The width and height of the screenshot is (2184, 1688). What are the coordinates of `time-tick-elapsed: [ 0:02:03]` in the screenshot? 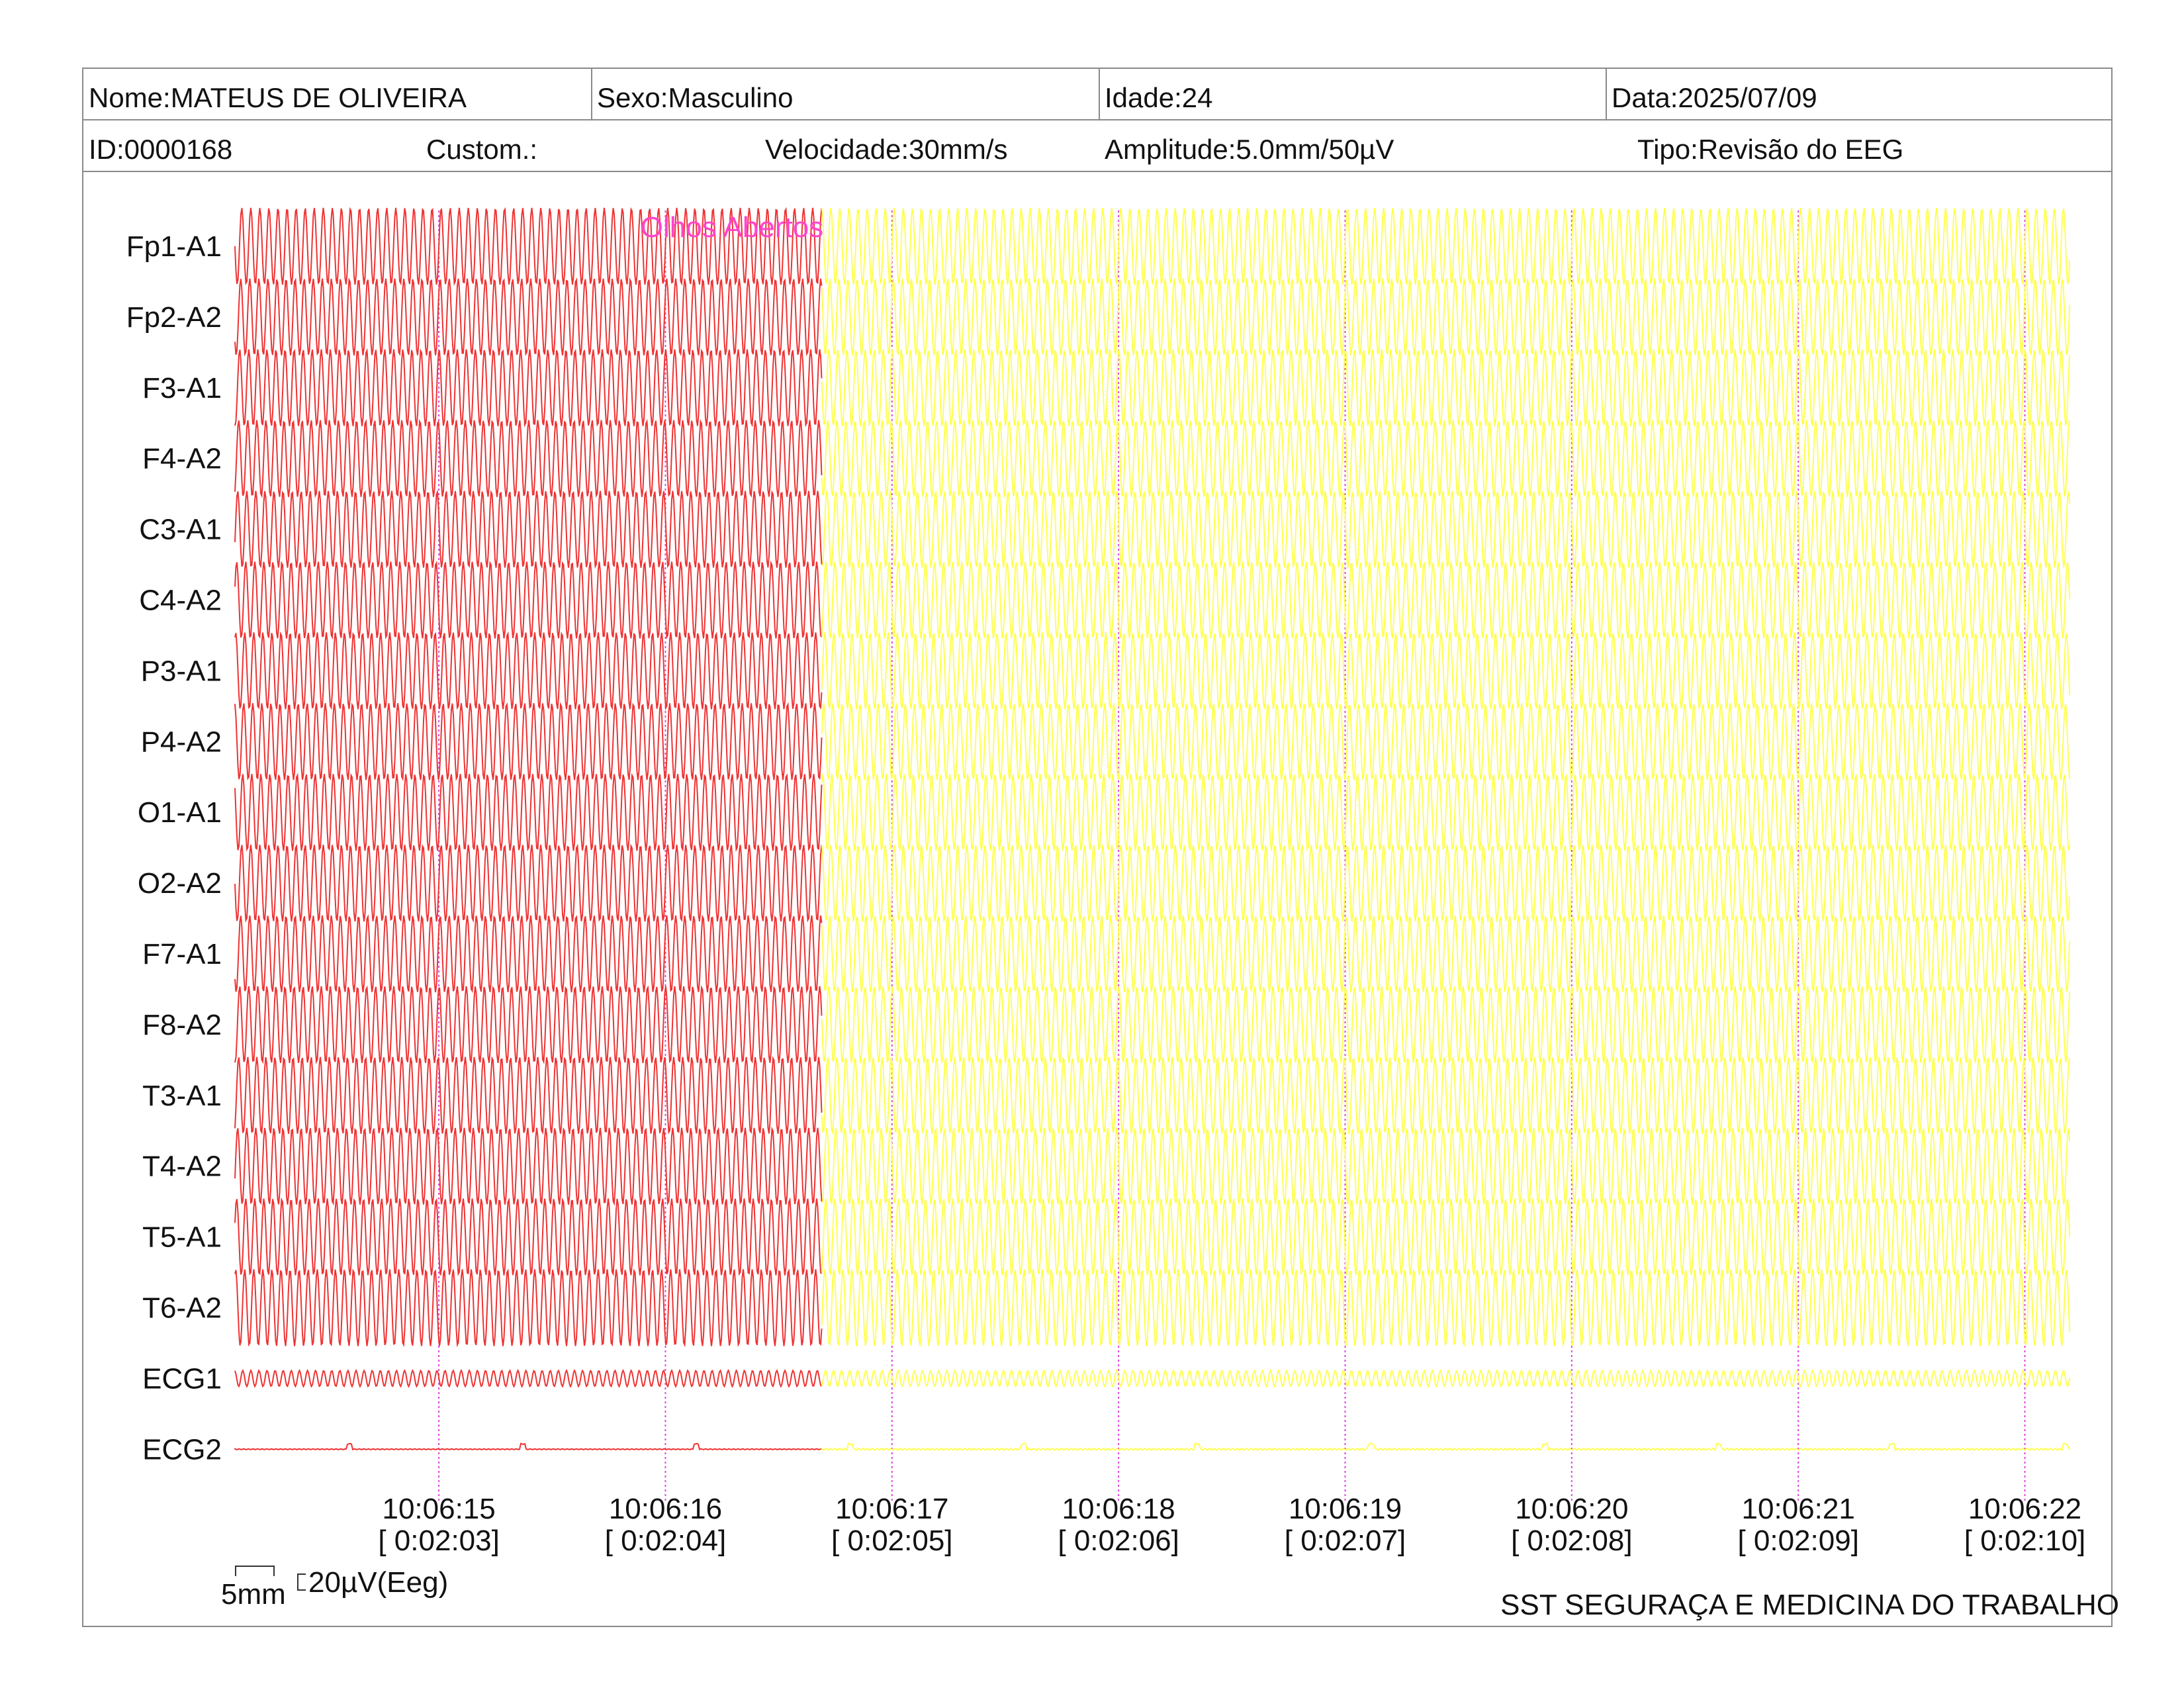 It's located at (439, 1540).